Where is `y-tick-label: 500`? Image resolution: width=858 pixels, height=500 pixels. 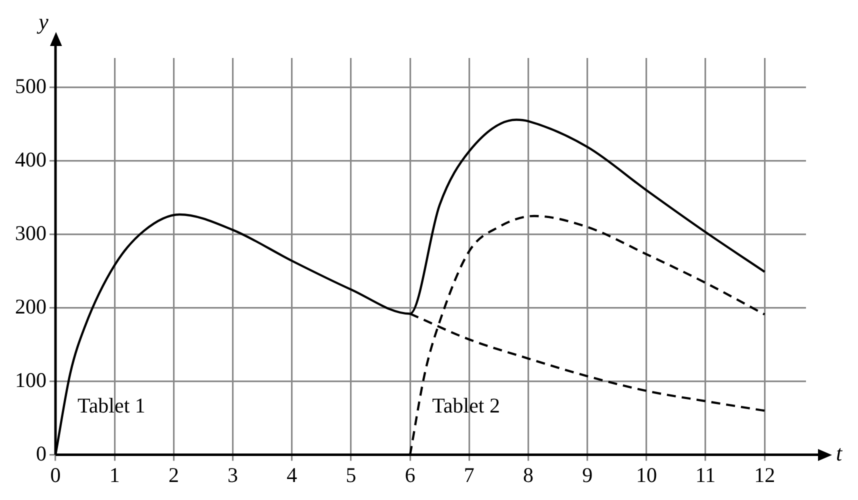
y-tick-label: 500 is located at coordinates (30, 86).